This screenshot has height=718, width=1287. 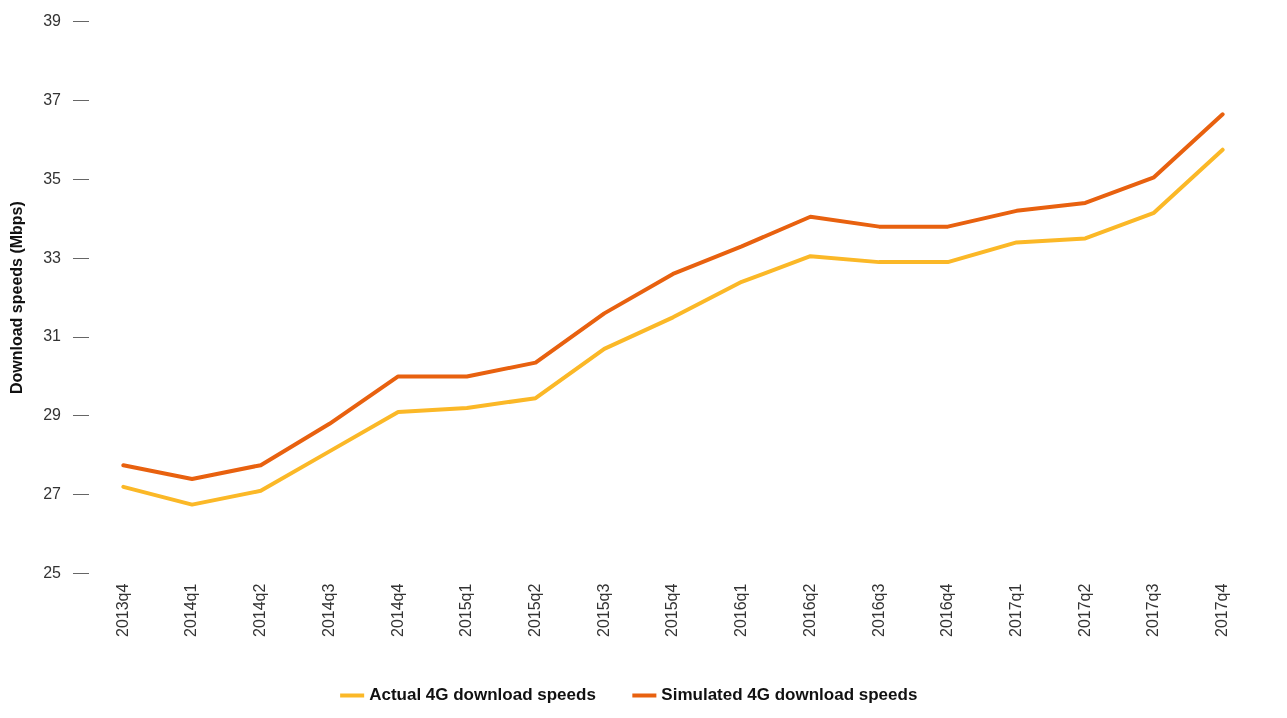 I want to click on y-tick-label: 29, so click(x=52, y=415).